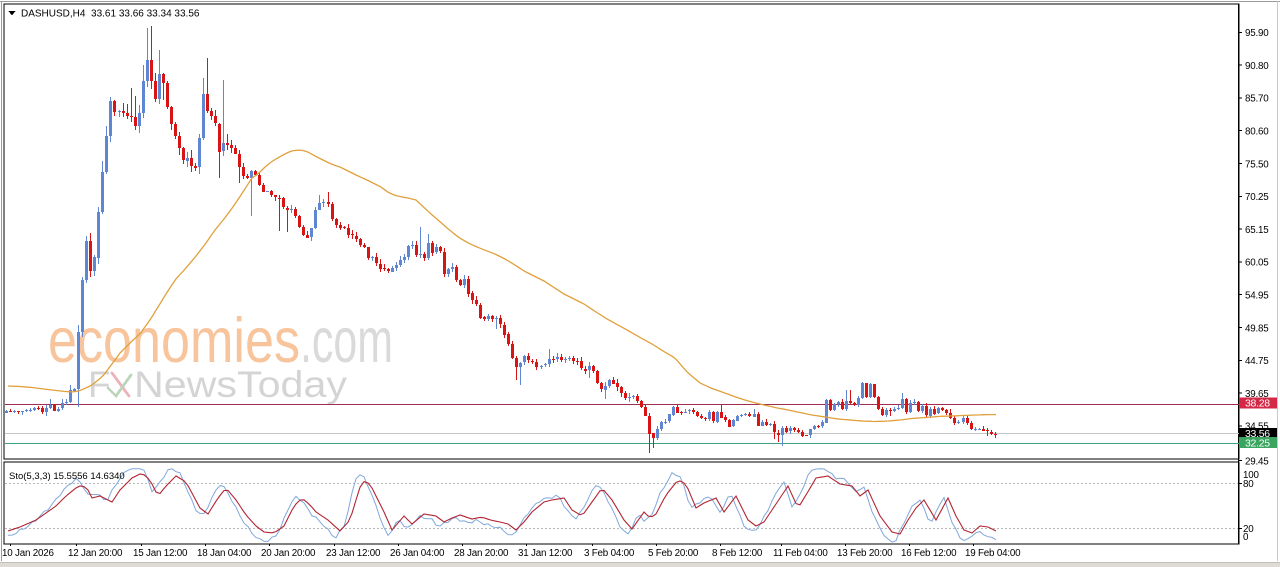  What do you see at coordinates (1246, 537) in the screenshot?
I see `svg-text: 0` at bounding box center [1246, 537].